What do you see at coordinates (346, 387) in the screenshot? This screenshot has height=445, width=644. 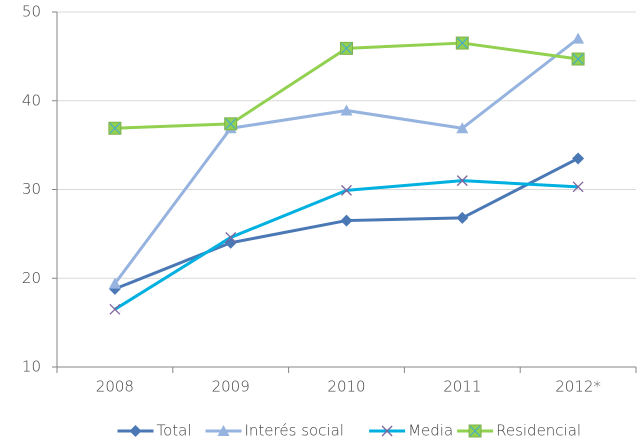 I see `x-tick-label: 2010` at bounding box center [346, 387].